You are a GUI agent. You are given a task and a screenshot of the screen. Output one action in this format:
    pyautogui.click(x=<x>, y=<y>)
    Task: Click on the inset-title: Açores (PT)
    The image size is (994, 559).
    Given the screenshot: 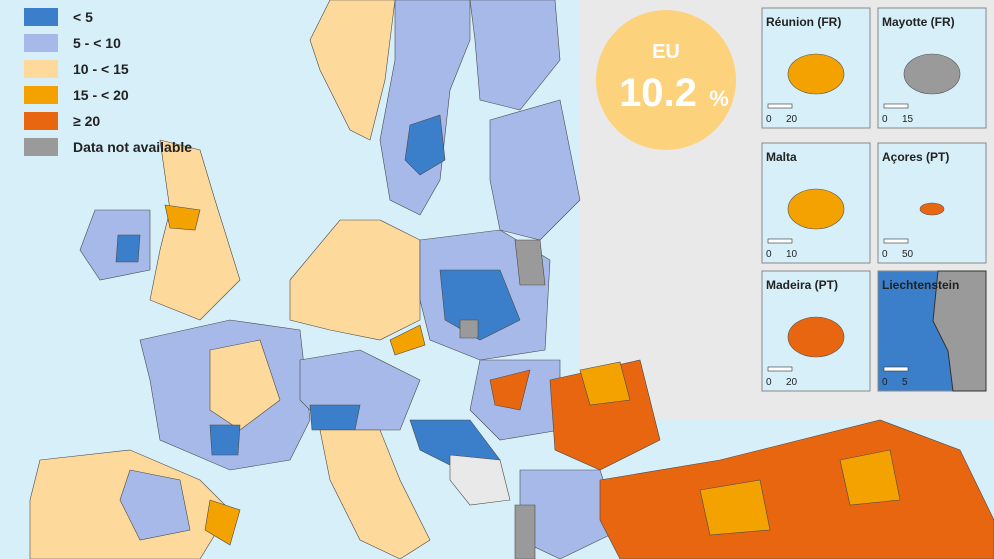 What is the action you would take?
    pyautogui.click(x=915, y=157)
    